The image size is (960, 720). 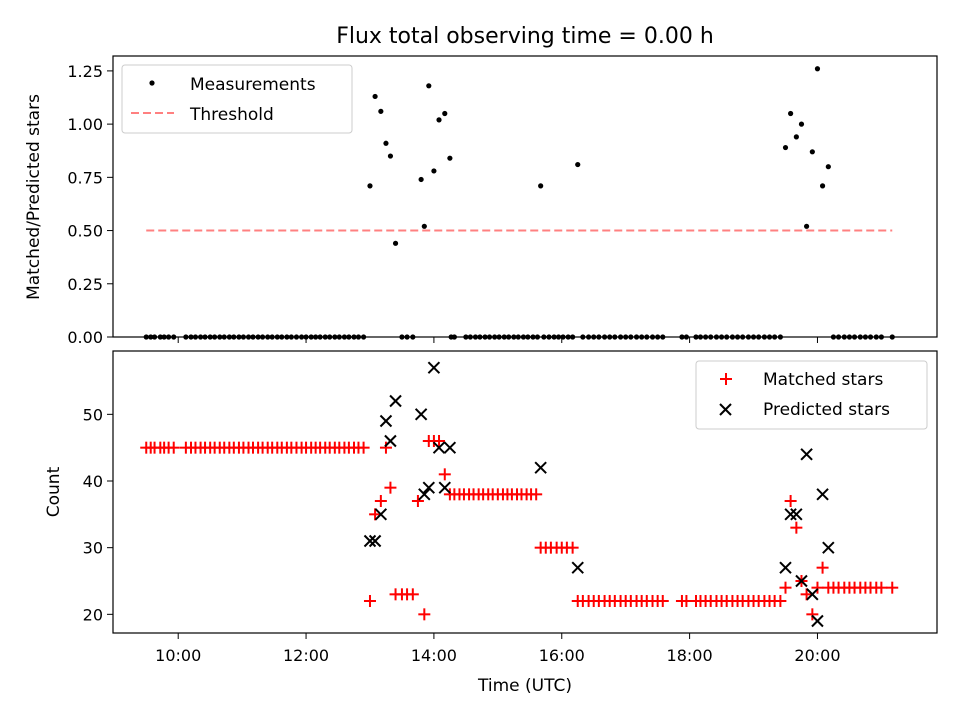 What do you see at coordinates (85, 124) in the screenshot?
I see `top-y-tick-label: 1.00` at bounding box center [85, 124].